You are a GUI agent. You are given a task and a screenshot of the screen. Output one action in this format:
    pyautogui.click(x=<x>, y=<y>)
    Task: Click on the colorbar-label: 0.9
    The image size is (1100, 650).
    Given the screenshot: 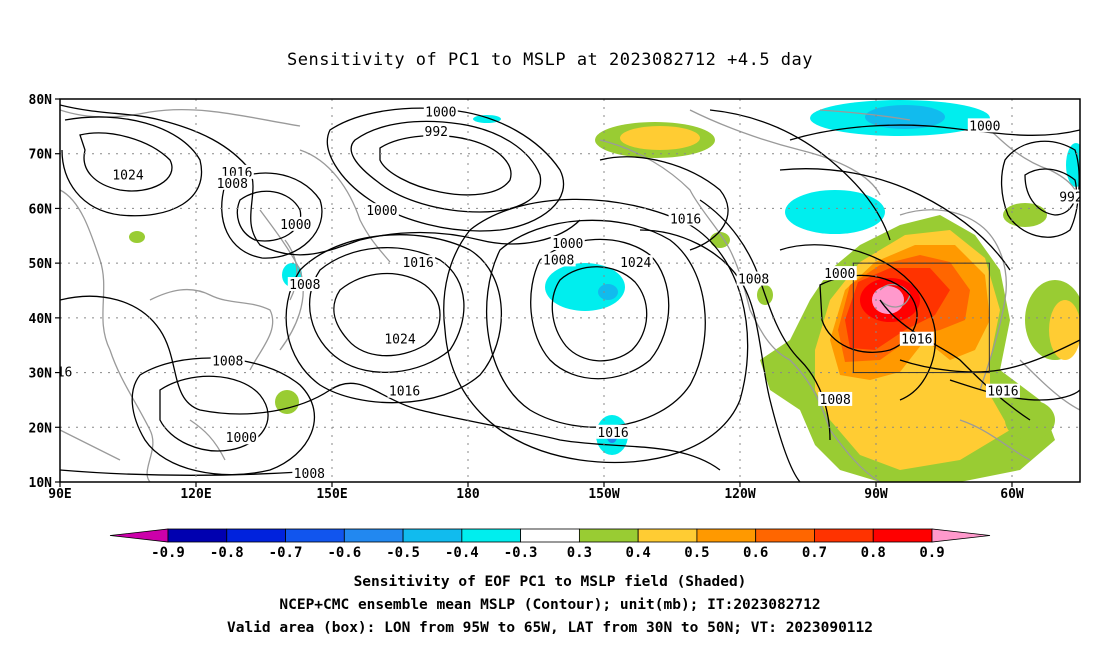 What is the action you would take?
    pyautogui.click(x=931, y=553)
    